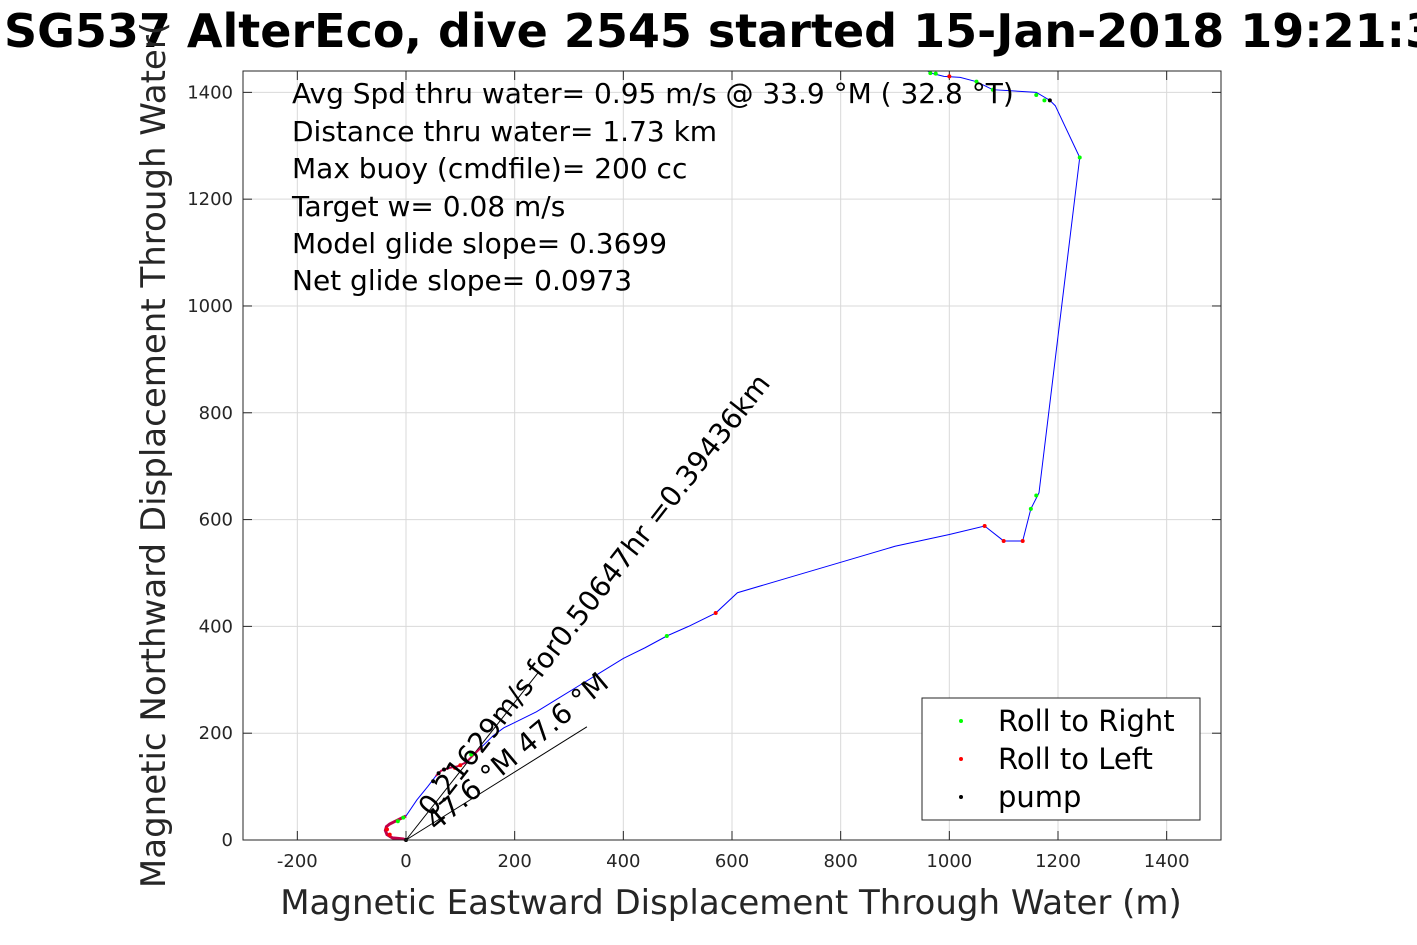 This screenshot has height=945, width=1417. Describe the element at coordinates (210, 466) in the screenshot. I see `y-tick-labels: 0 200 400 600 800 1000 1200 1400` at that location.